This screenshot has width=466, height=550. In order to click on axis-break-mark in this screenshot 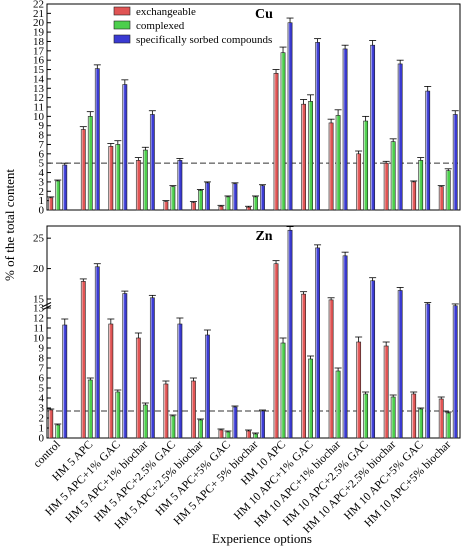, I will do `click(47, 304)`.